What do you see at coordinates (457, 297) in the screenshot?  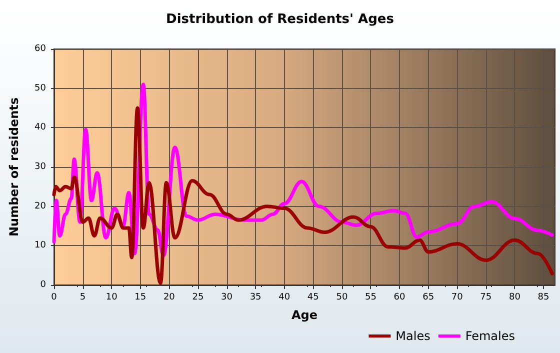 I see `x-tick-label: 70` at bounding box center [457, 297].